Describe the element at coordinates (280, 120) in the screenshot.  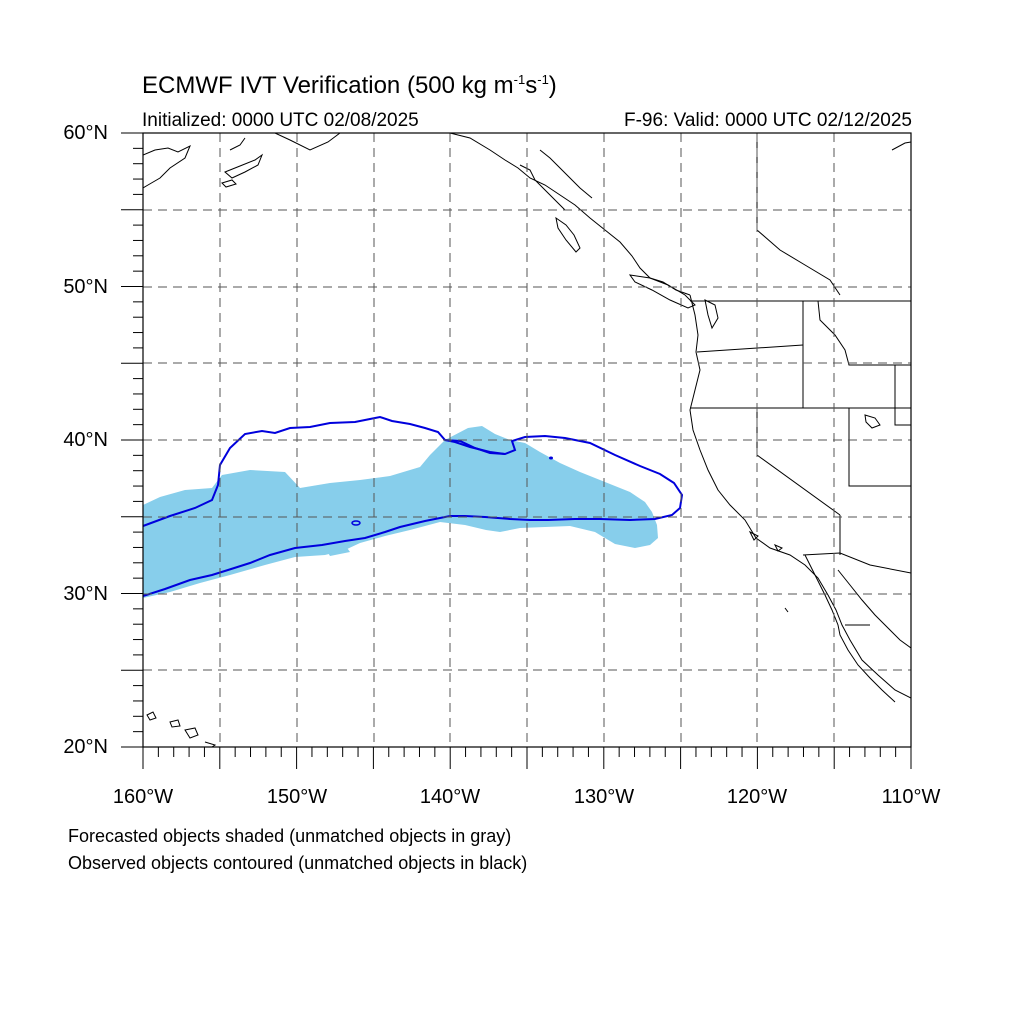
I see `init-time-label: Initialized: 0000 UTC 02/08/2025` at that location.